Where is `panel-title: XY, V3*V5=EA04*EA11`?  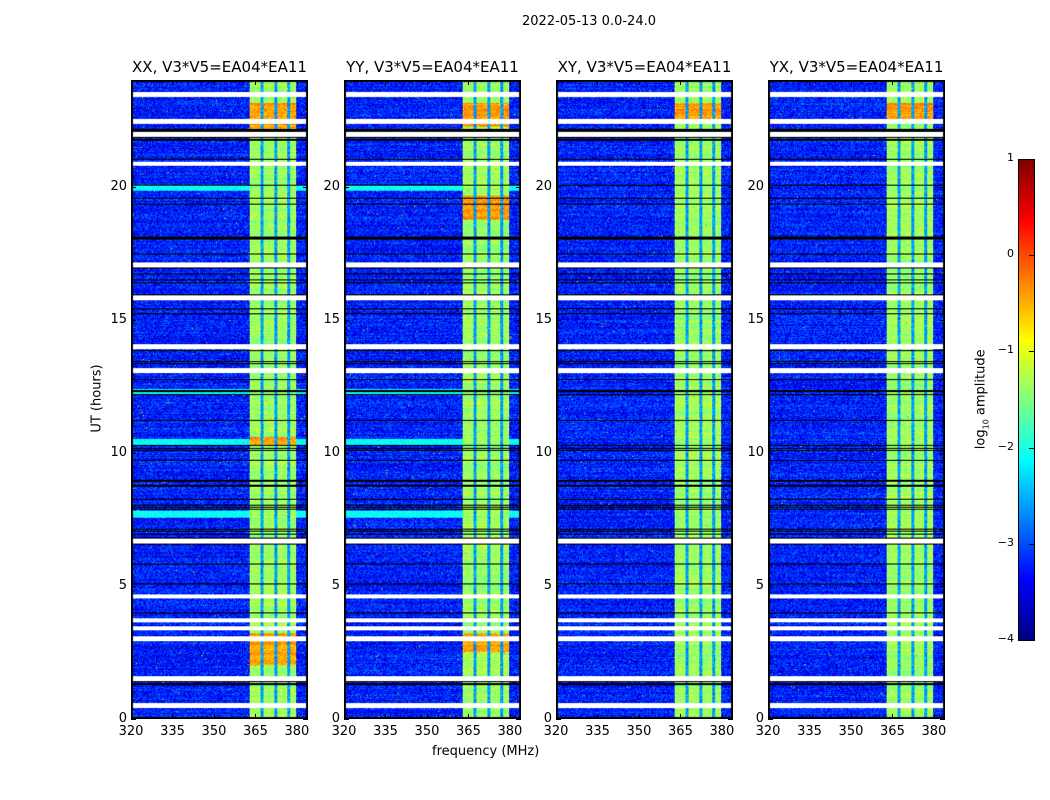 panel-title: XY, V3*V5=EA04*EA11 is located at coordinates (644, 67).